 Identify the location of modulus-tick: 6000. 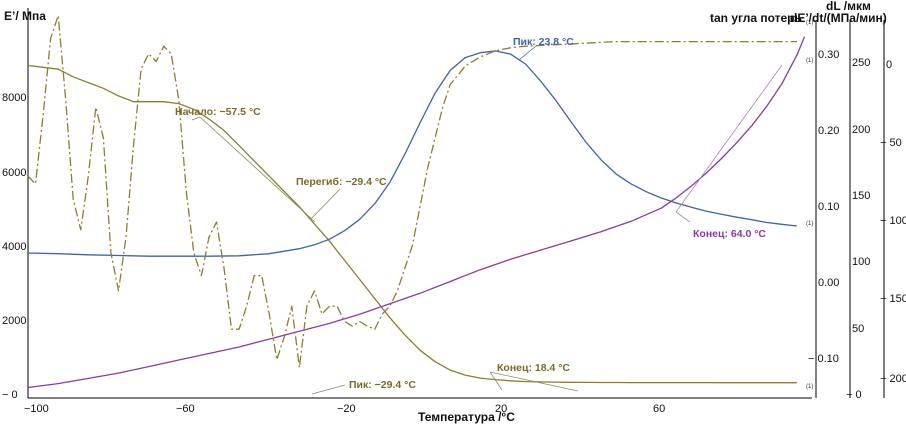
(14, 173).